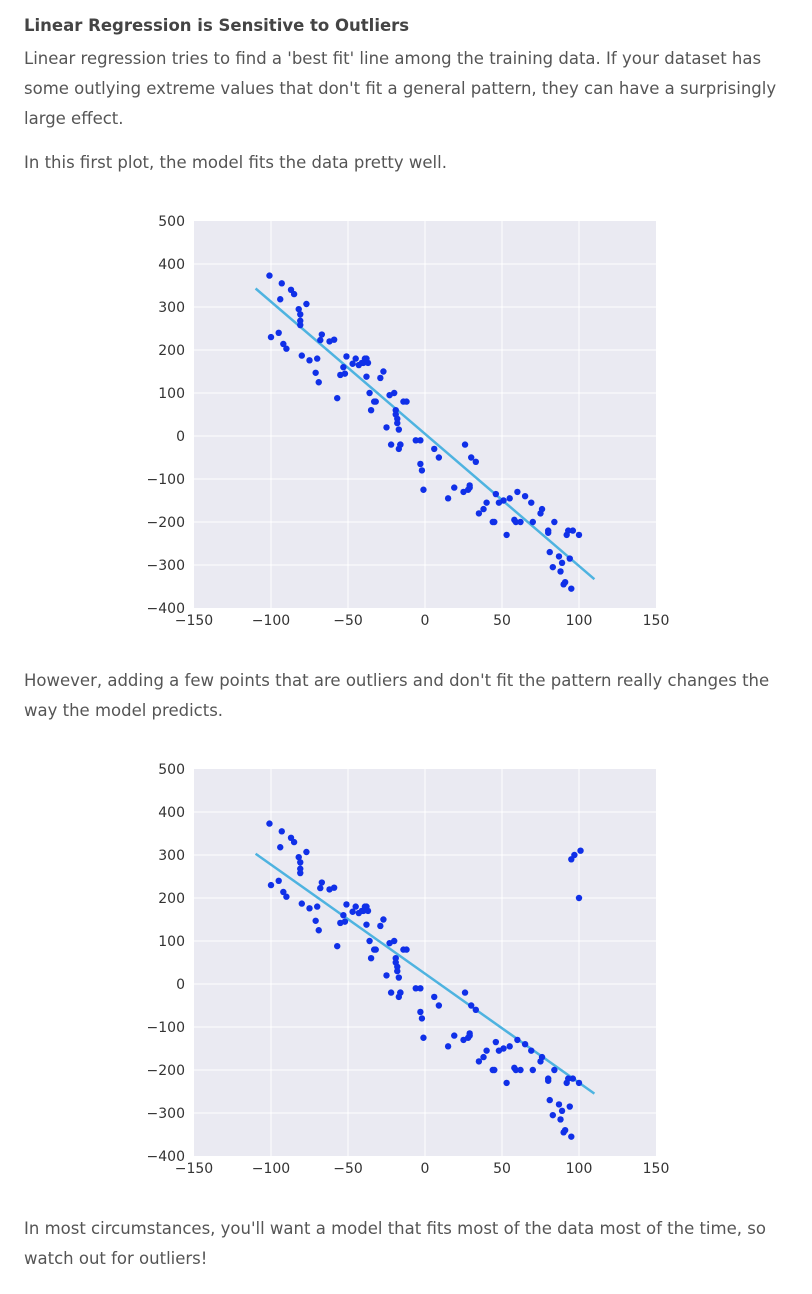 The height and width of the screenshot is (1294, 812). Describe the element at coordinates (194, 621) in the screenshot. I see `x-tick-label: −150` at that location.